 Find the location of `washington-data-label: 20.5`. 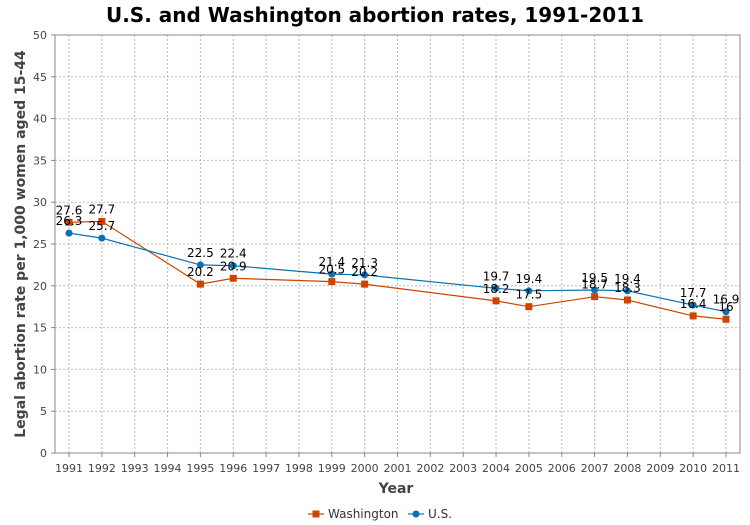

washington-data-label: 20.5 is located at coordinates (331, 270).